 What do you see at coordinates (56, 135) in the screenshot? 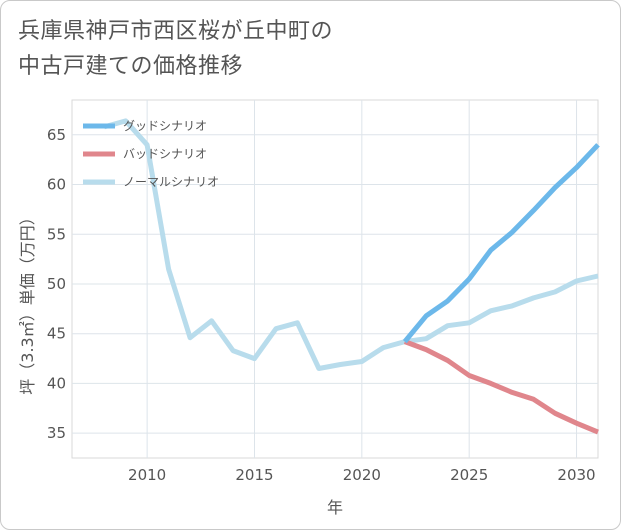
I see `y-tick-label: 65` at bounding box center [56, 135].